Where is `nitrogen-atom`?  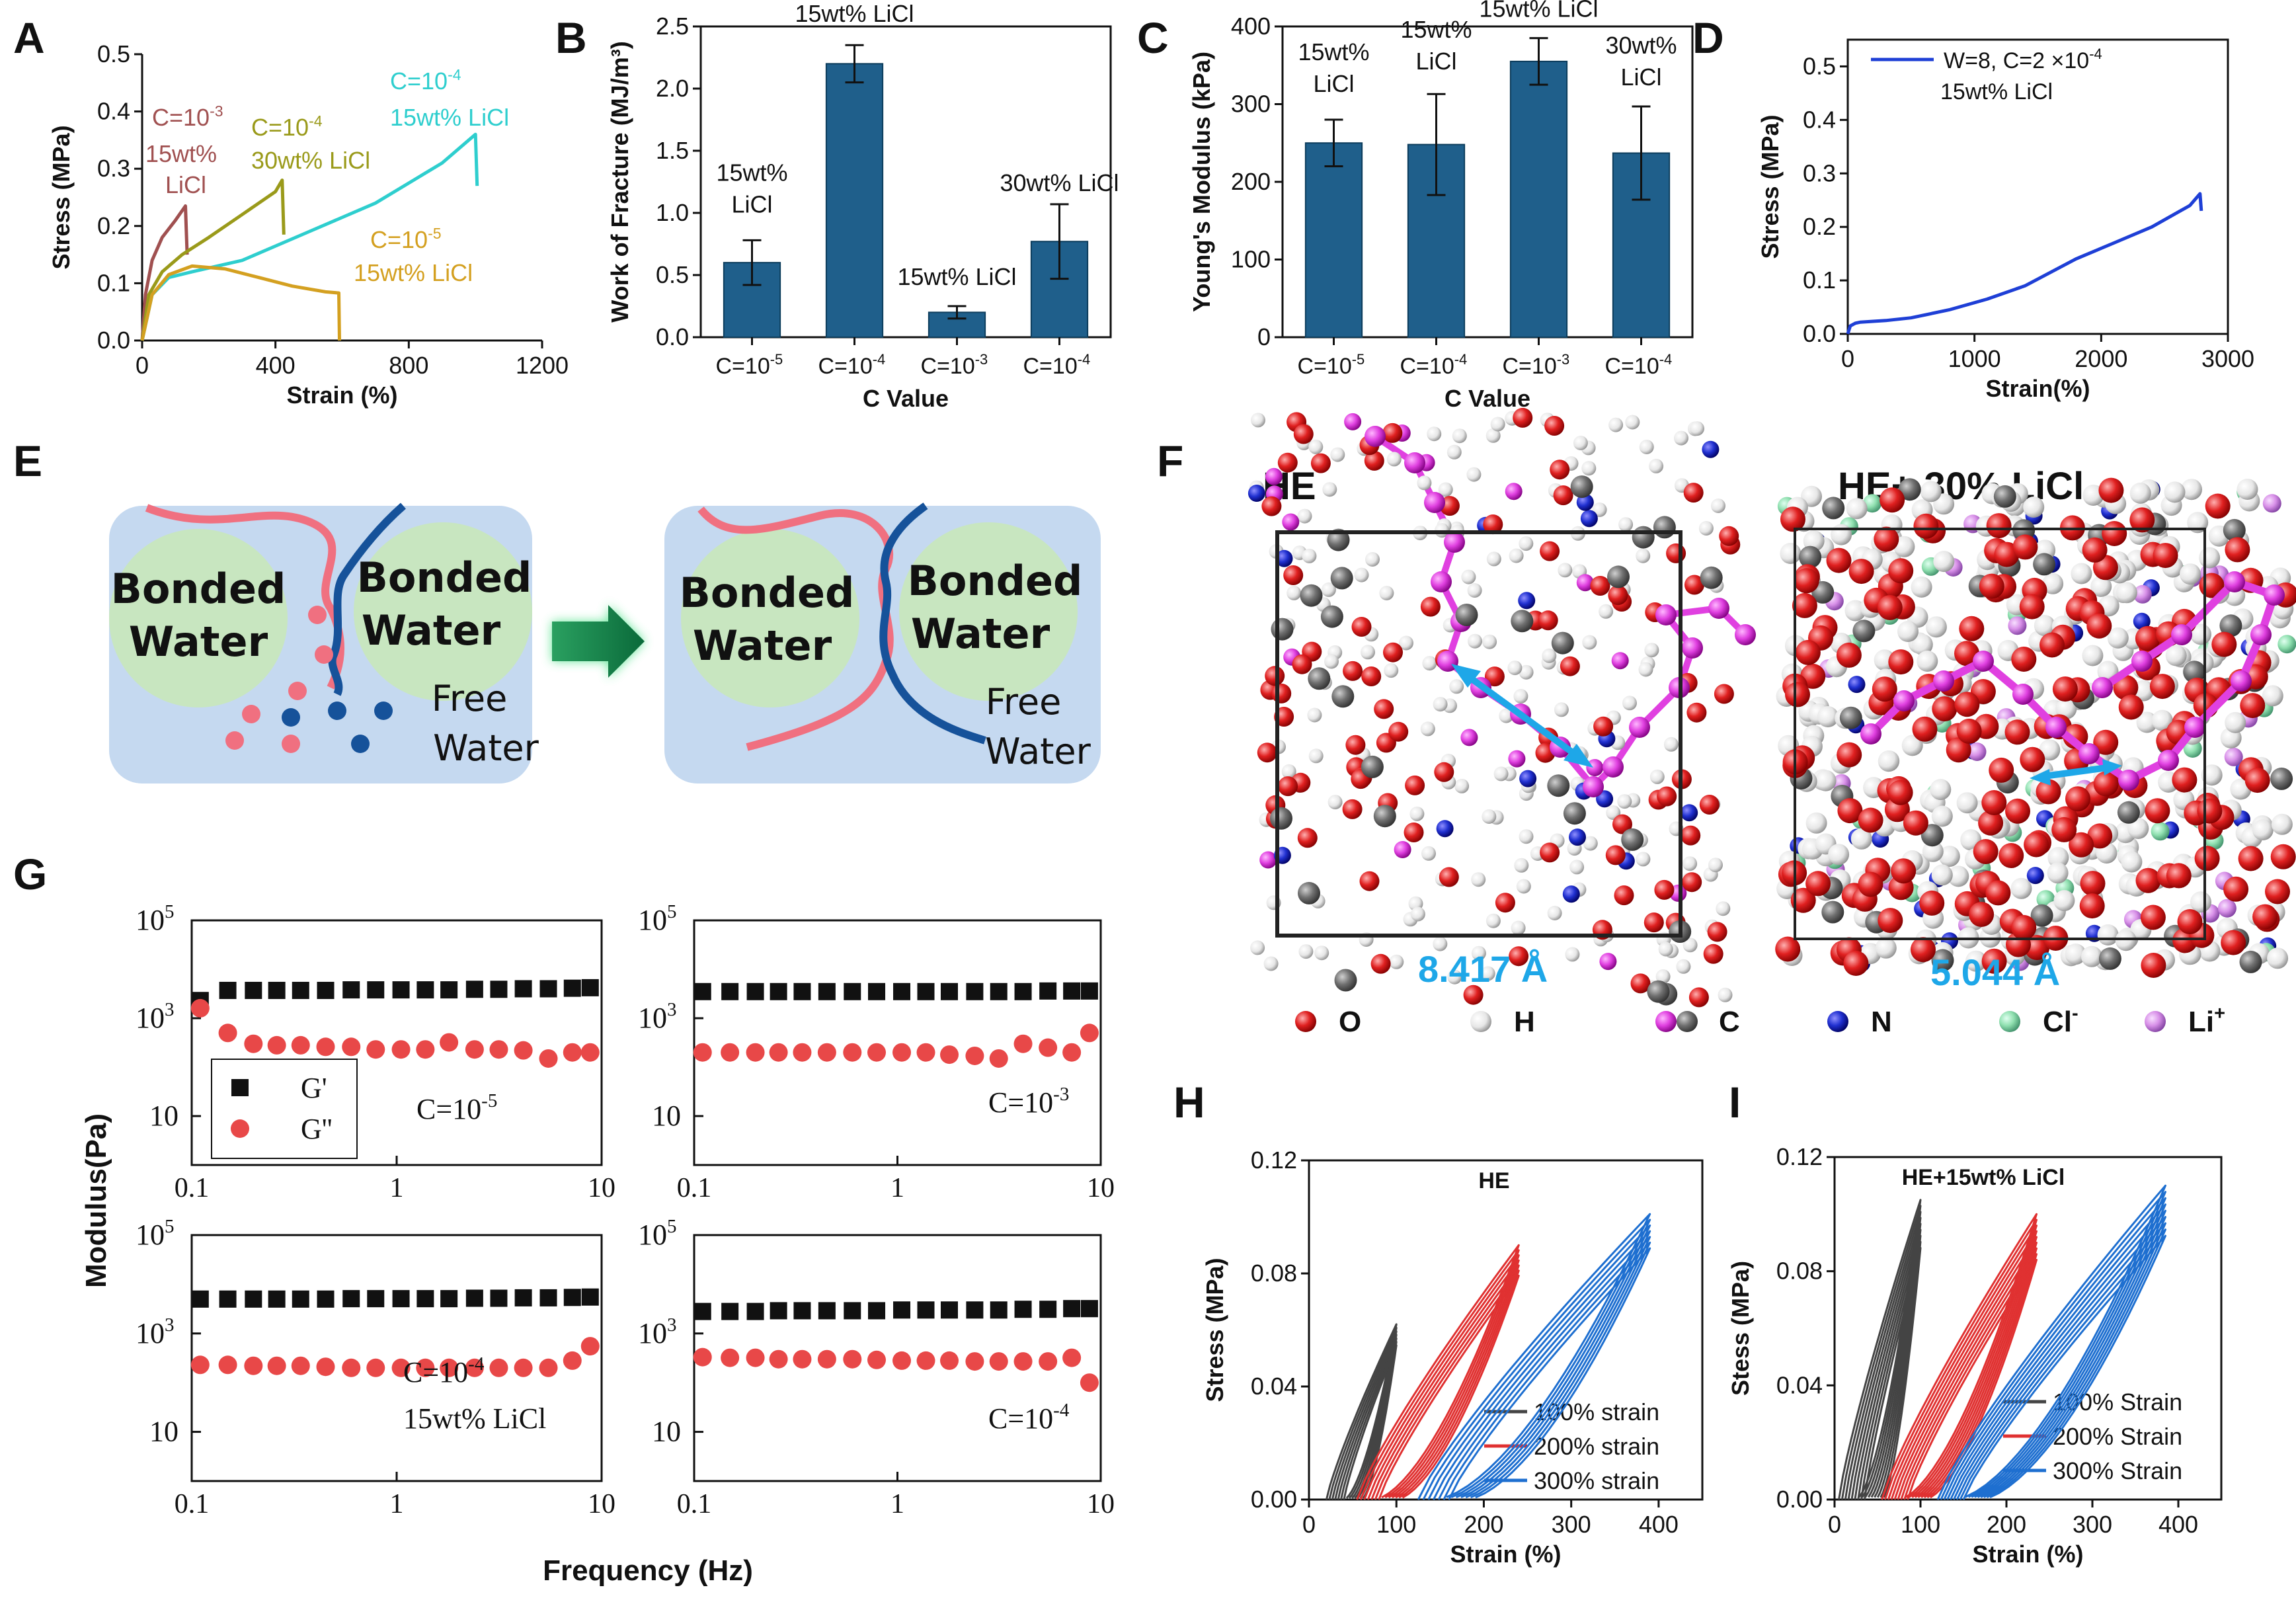
nitrogen-atom is located at coordinates (1445, 829).